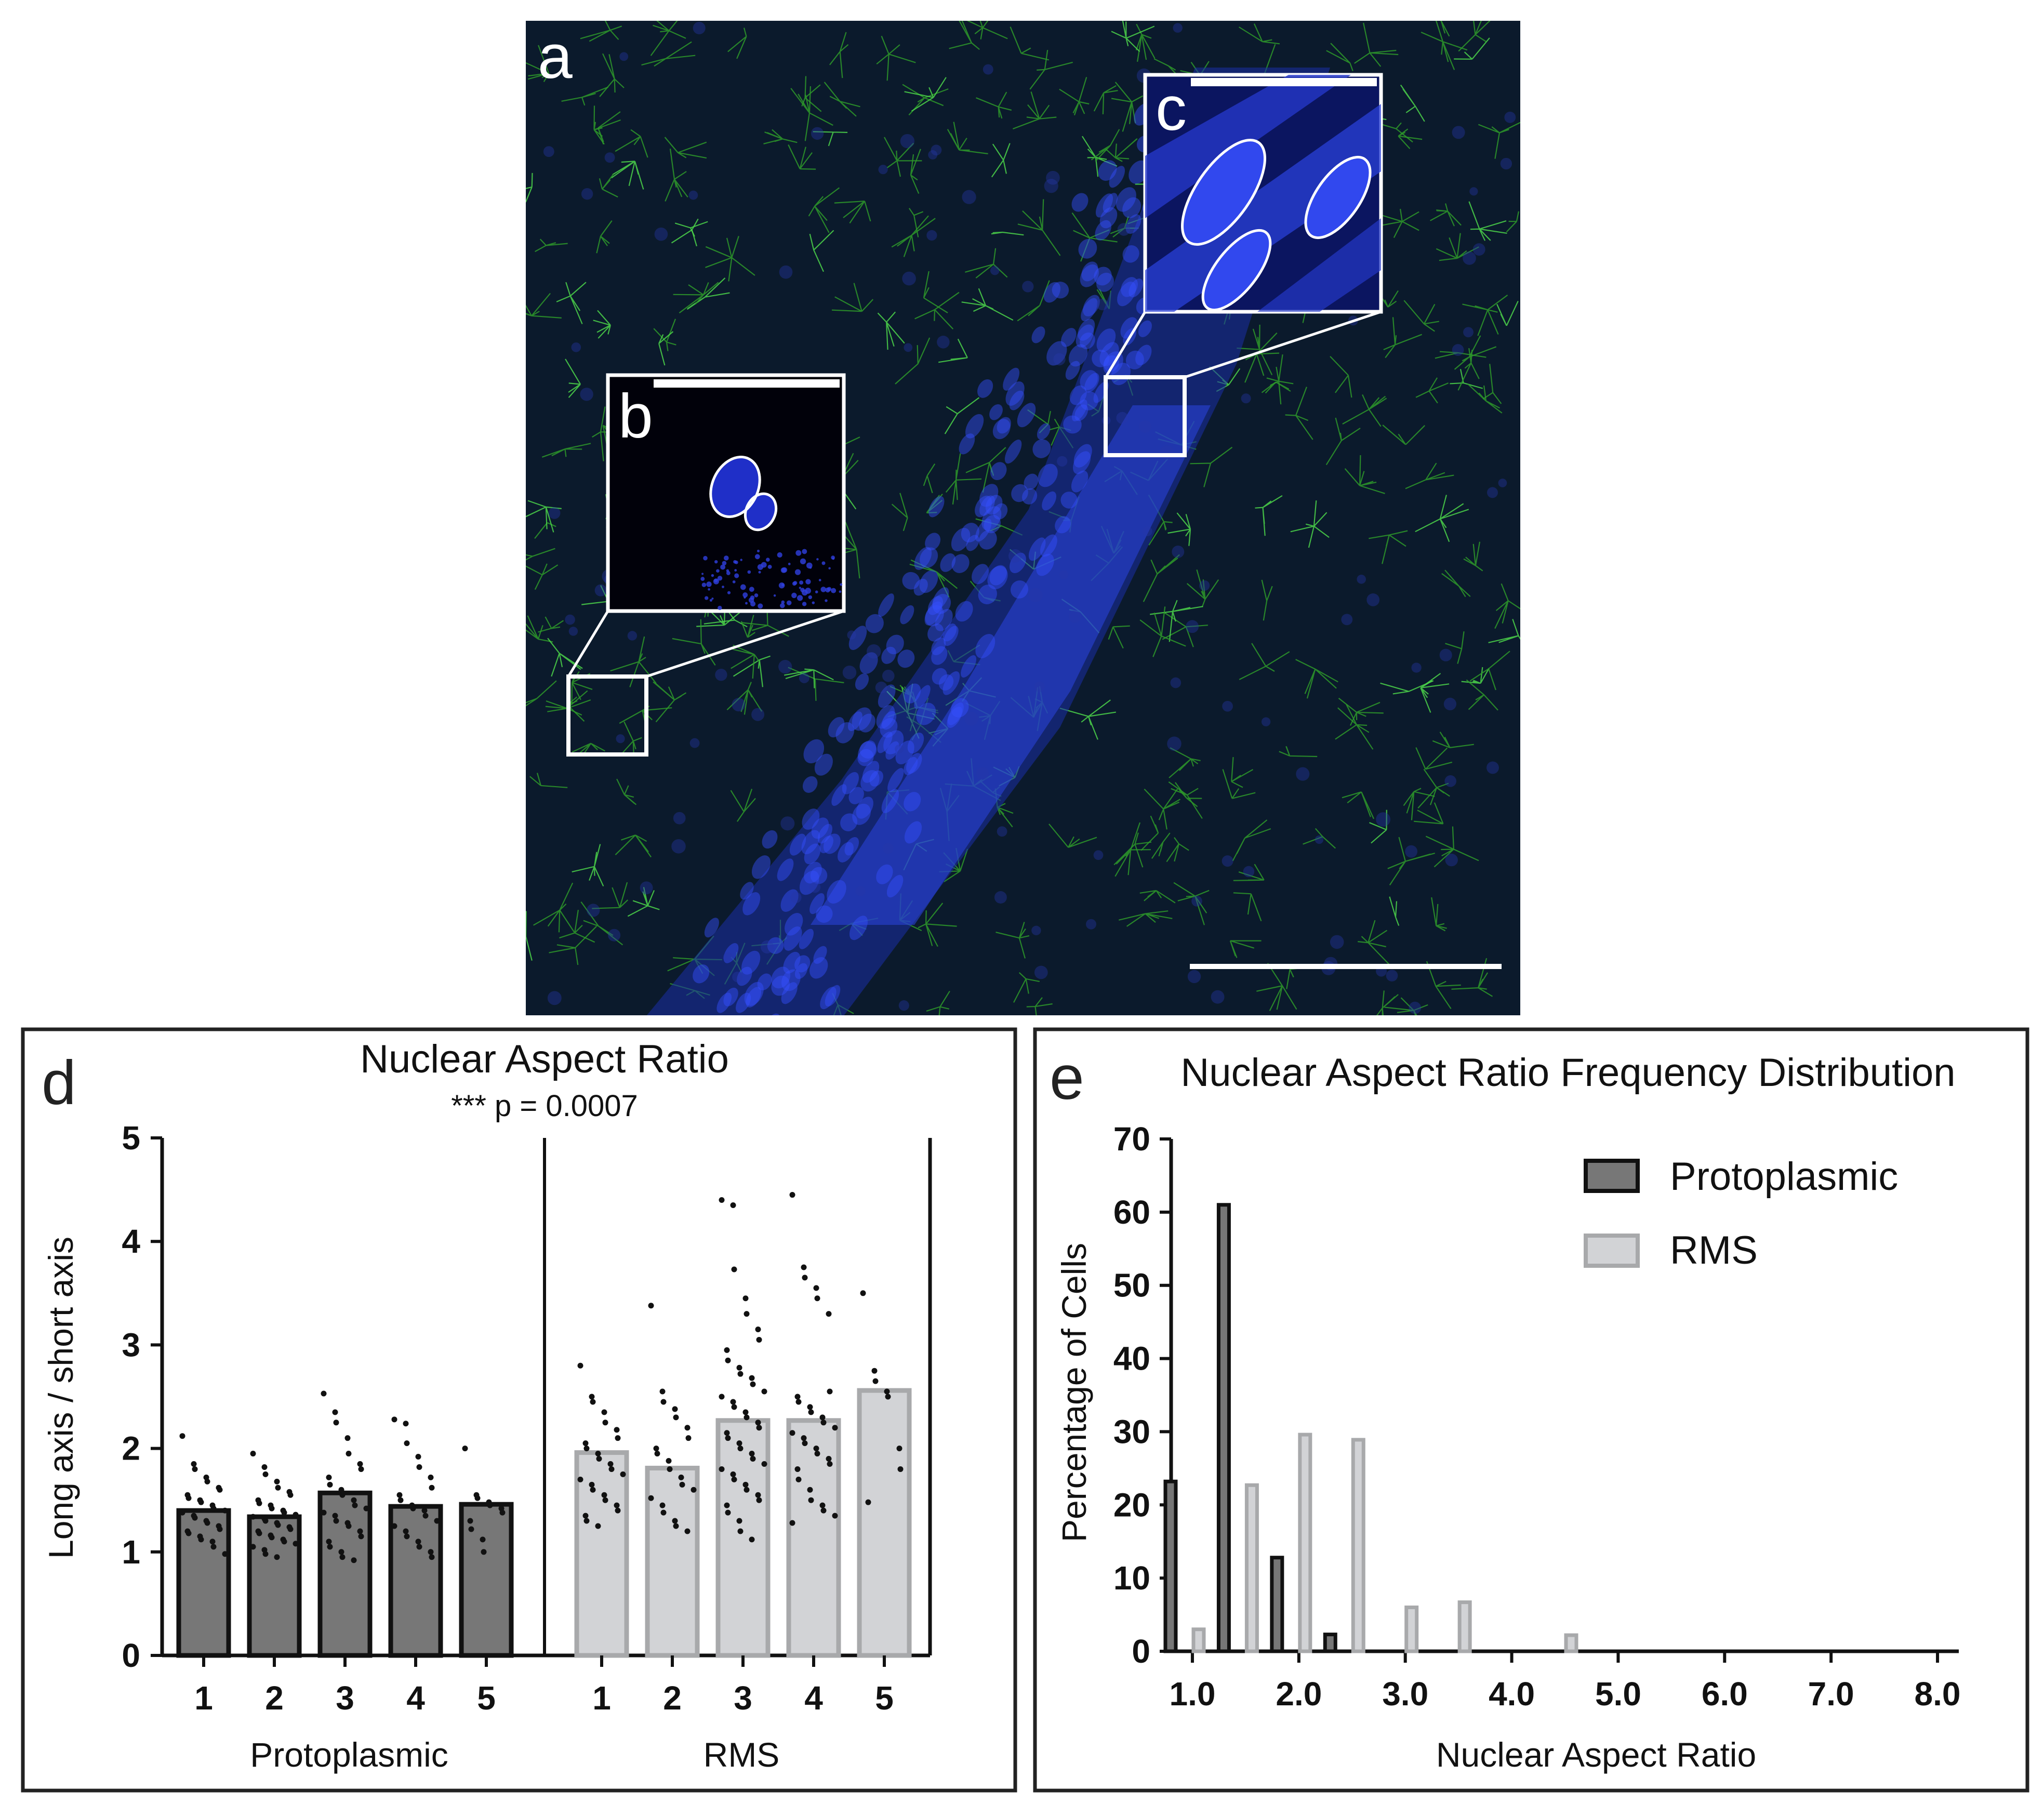 The height and width of the screenshot is (1803, 2044). I want to click on chart-e-y-tick-label: 20, so click(1131, 1504).